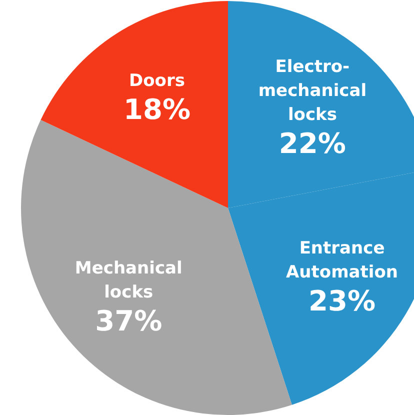 The image size is (414, 415). Describe the element at coordinates (157, 109) in the screenshot. I see `data-label: 18%` at that location.